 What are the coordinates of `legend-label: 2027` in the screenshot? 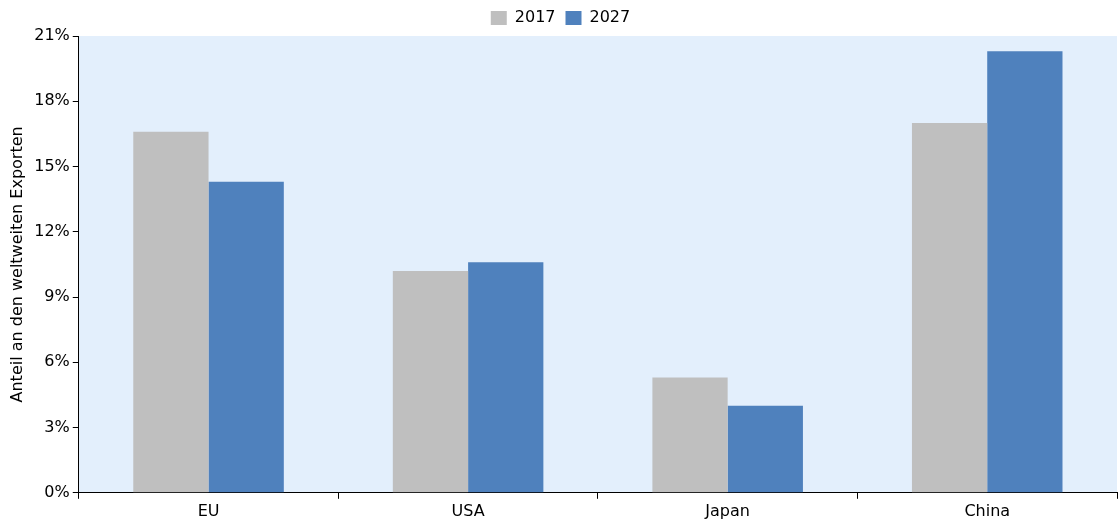 It's located at (610, 17).